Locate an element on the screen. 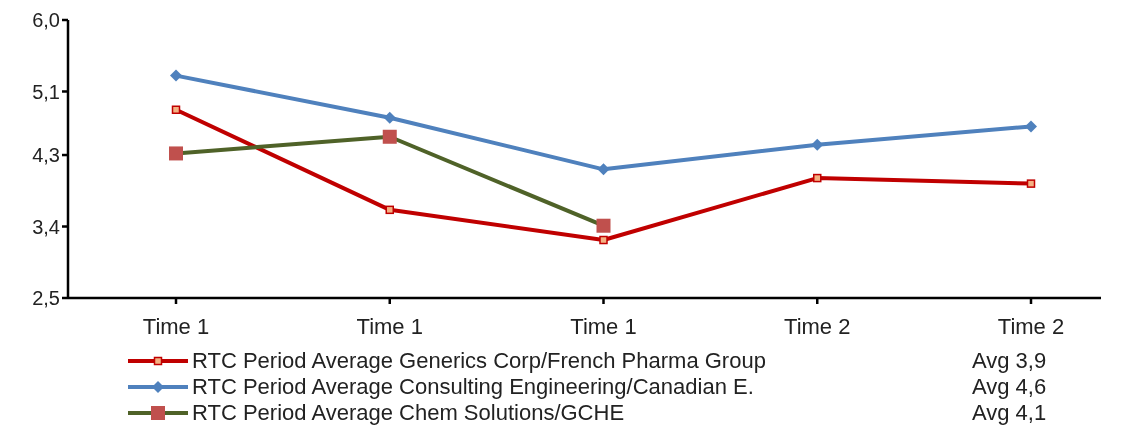 This screenshot has height=434, width=1129. y-tick-label: 4,3 is located at coordinates (46, 155).